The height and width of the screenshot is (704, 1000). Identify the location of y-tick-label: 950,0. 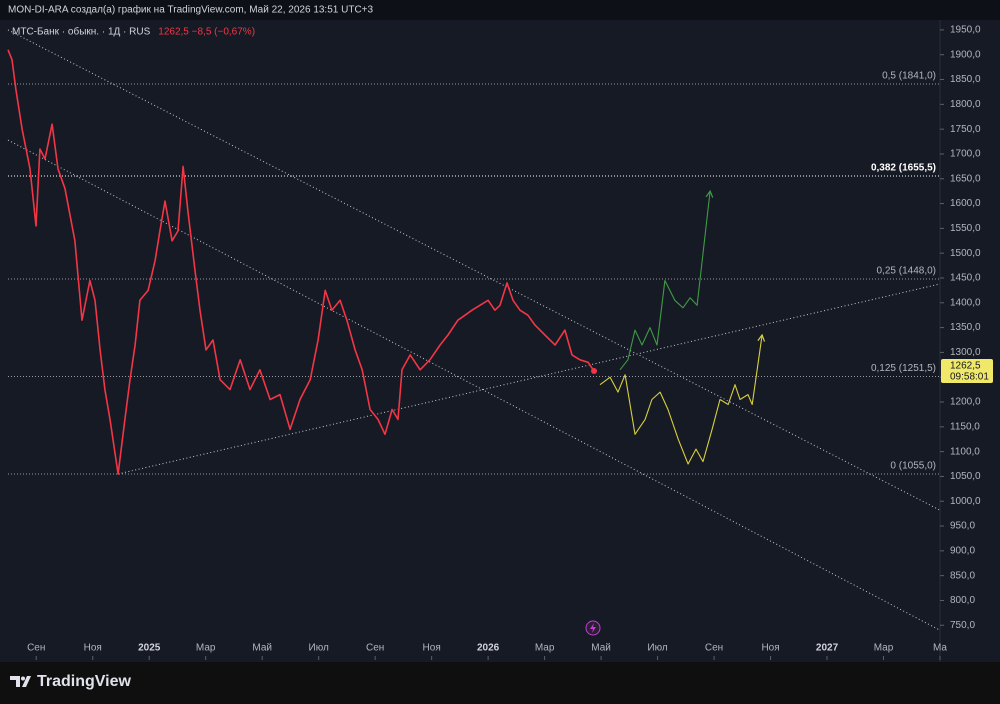
(962, 526).